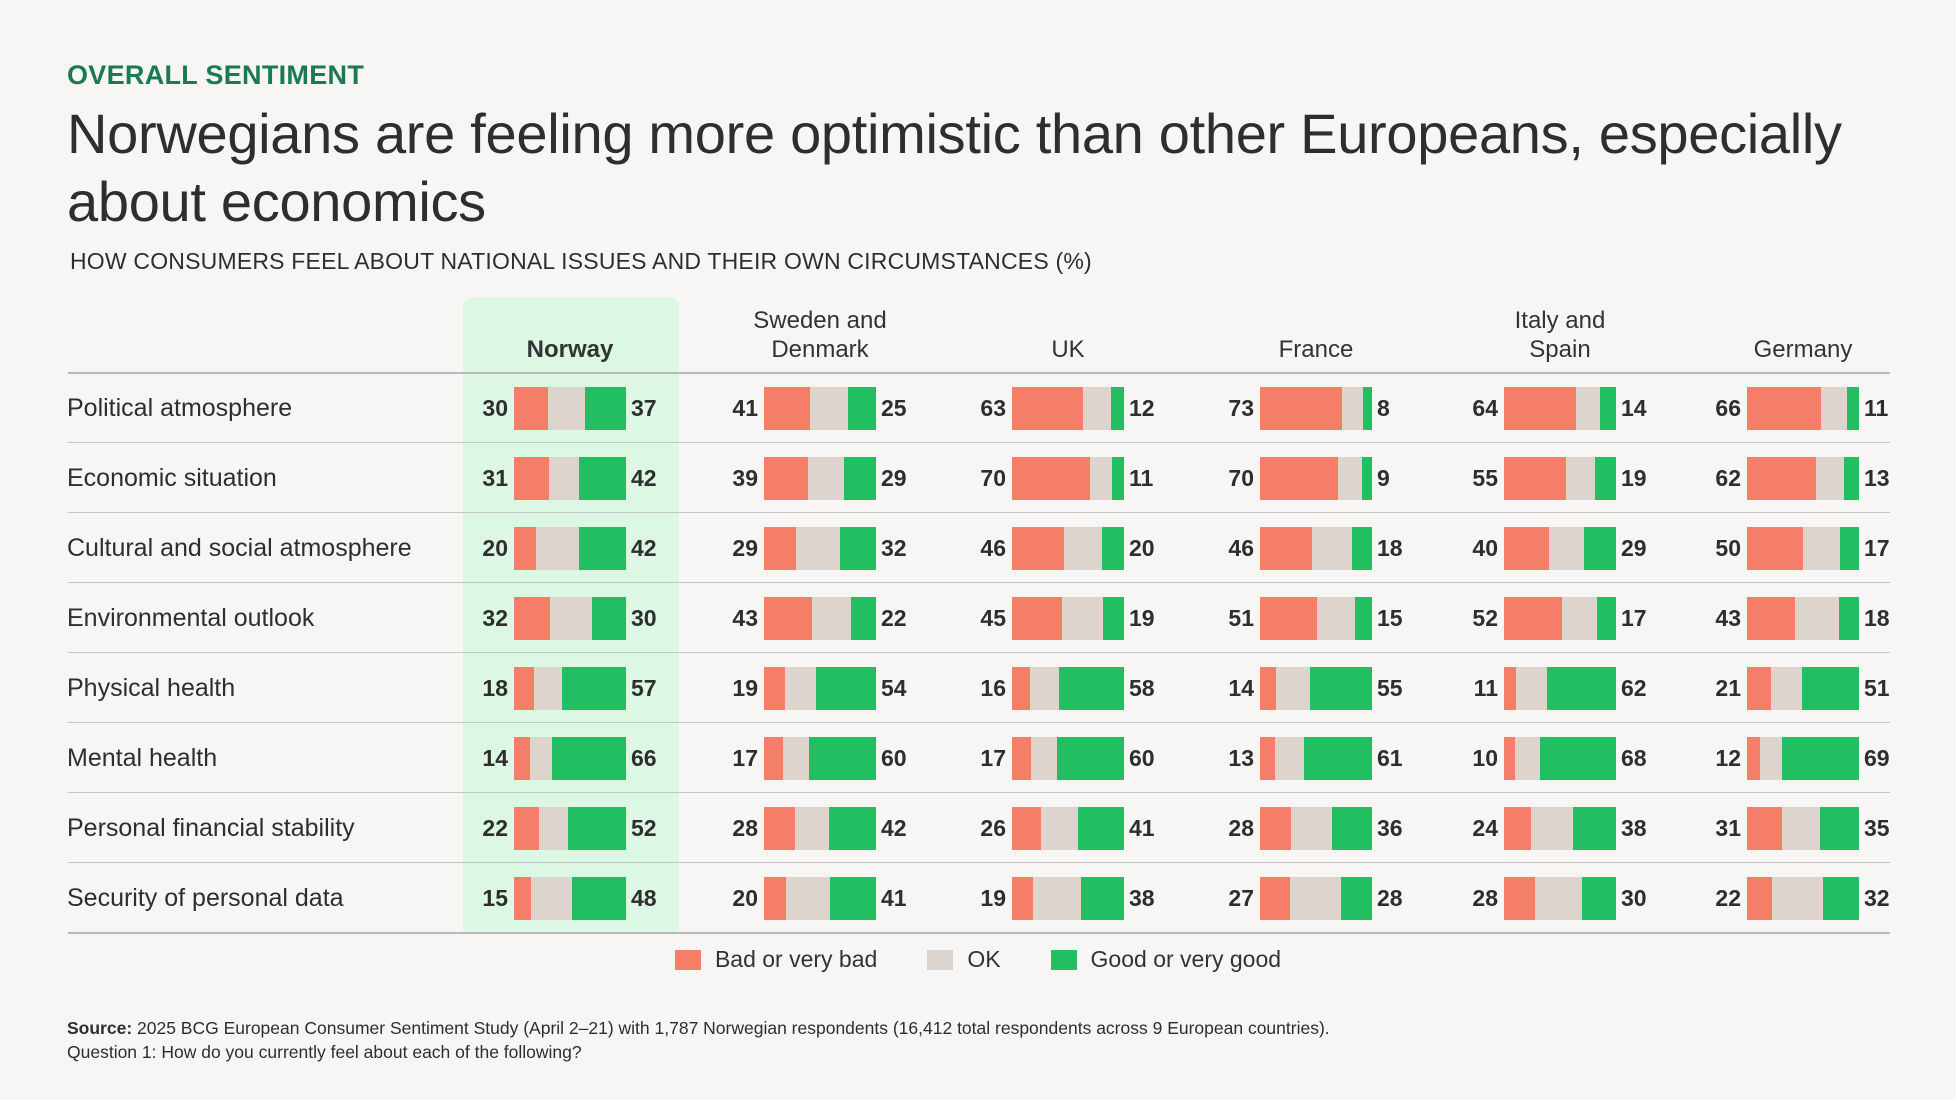 The image size is (1956, 1100). Describe the element at coordinates (644, 548) in the screenshot. I see `value-label-good: 42` at that location.